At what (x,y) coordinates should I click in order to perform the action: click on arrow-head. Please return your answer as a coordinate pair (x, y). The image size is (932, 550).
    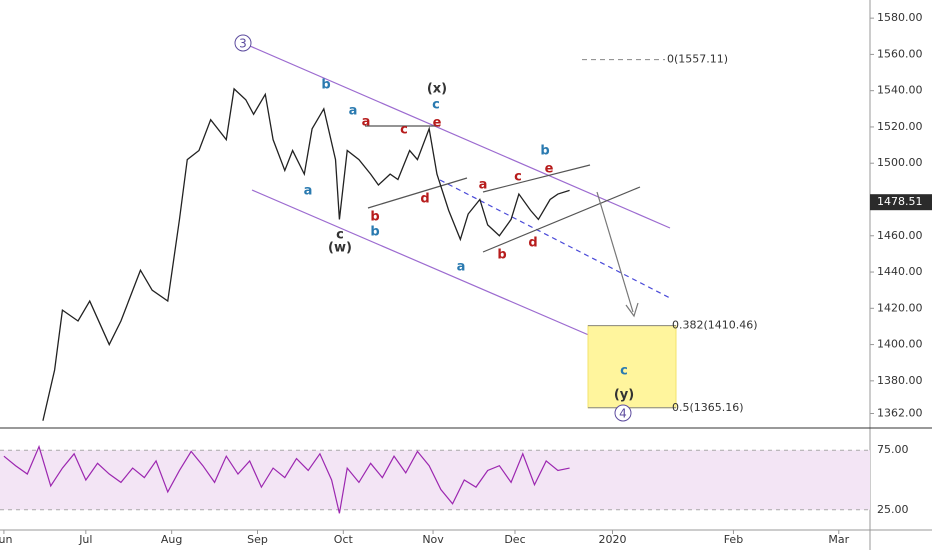
    Looking at the image, I should click on (632, 310).